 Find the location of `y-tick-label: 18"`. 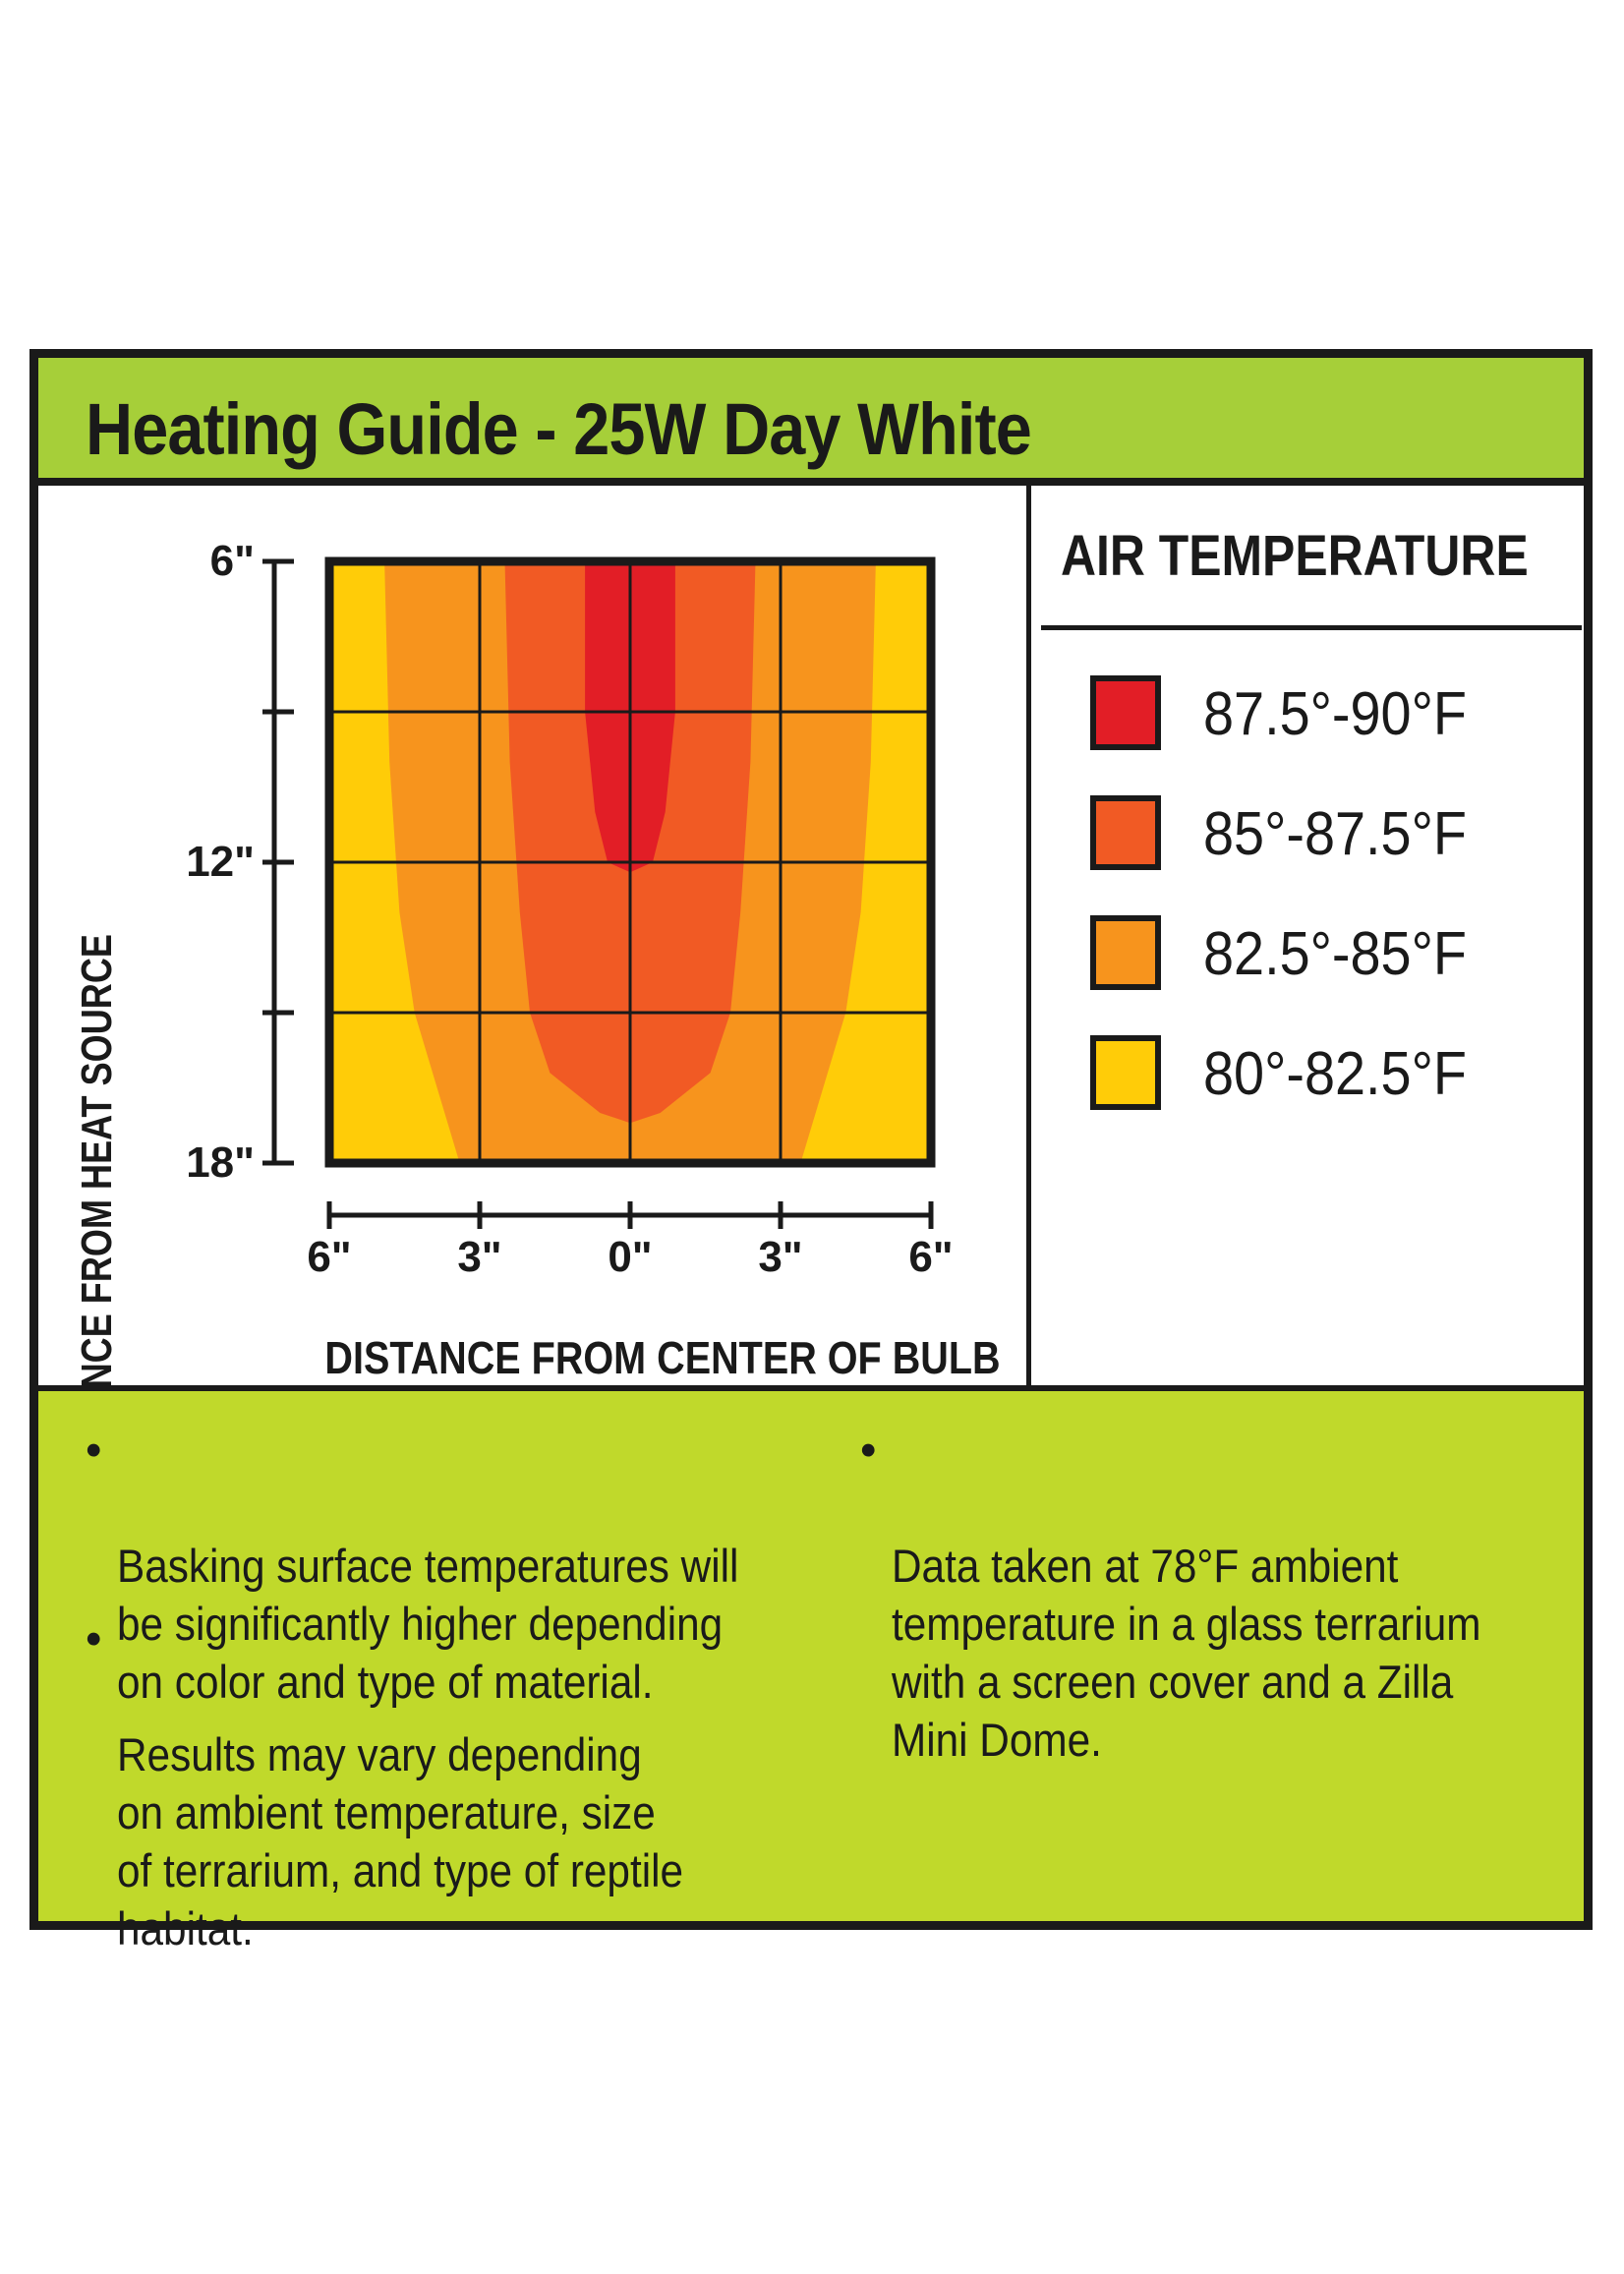

y-tick-label: 18" is located at coordinates (220, 1162).